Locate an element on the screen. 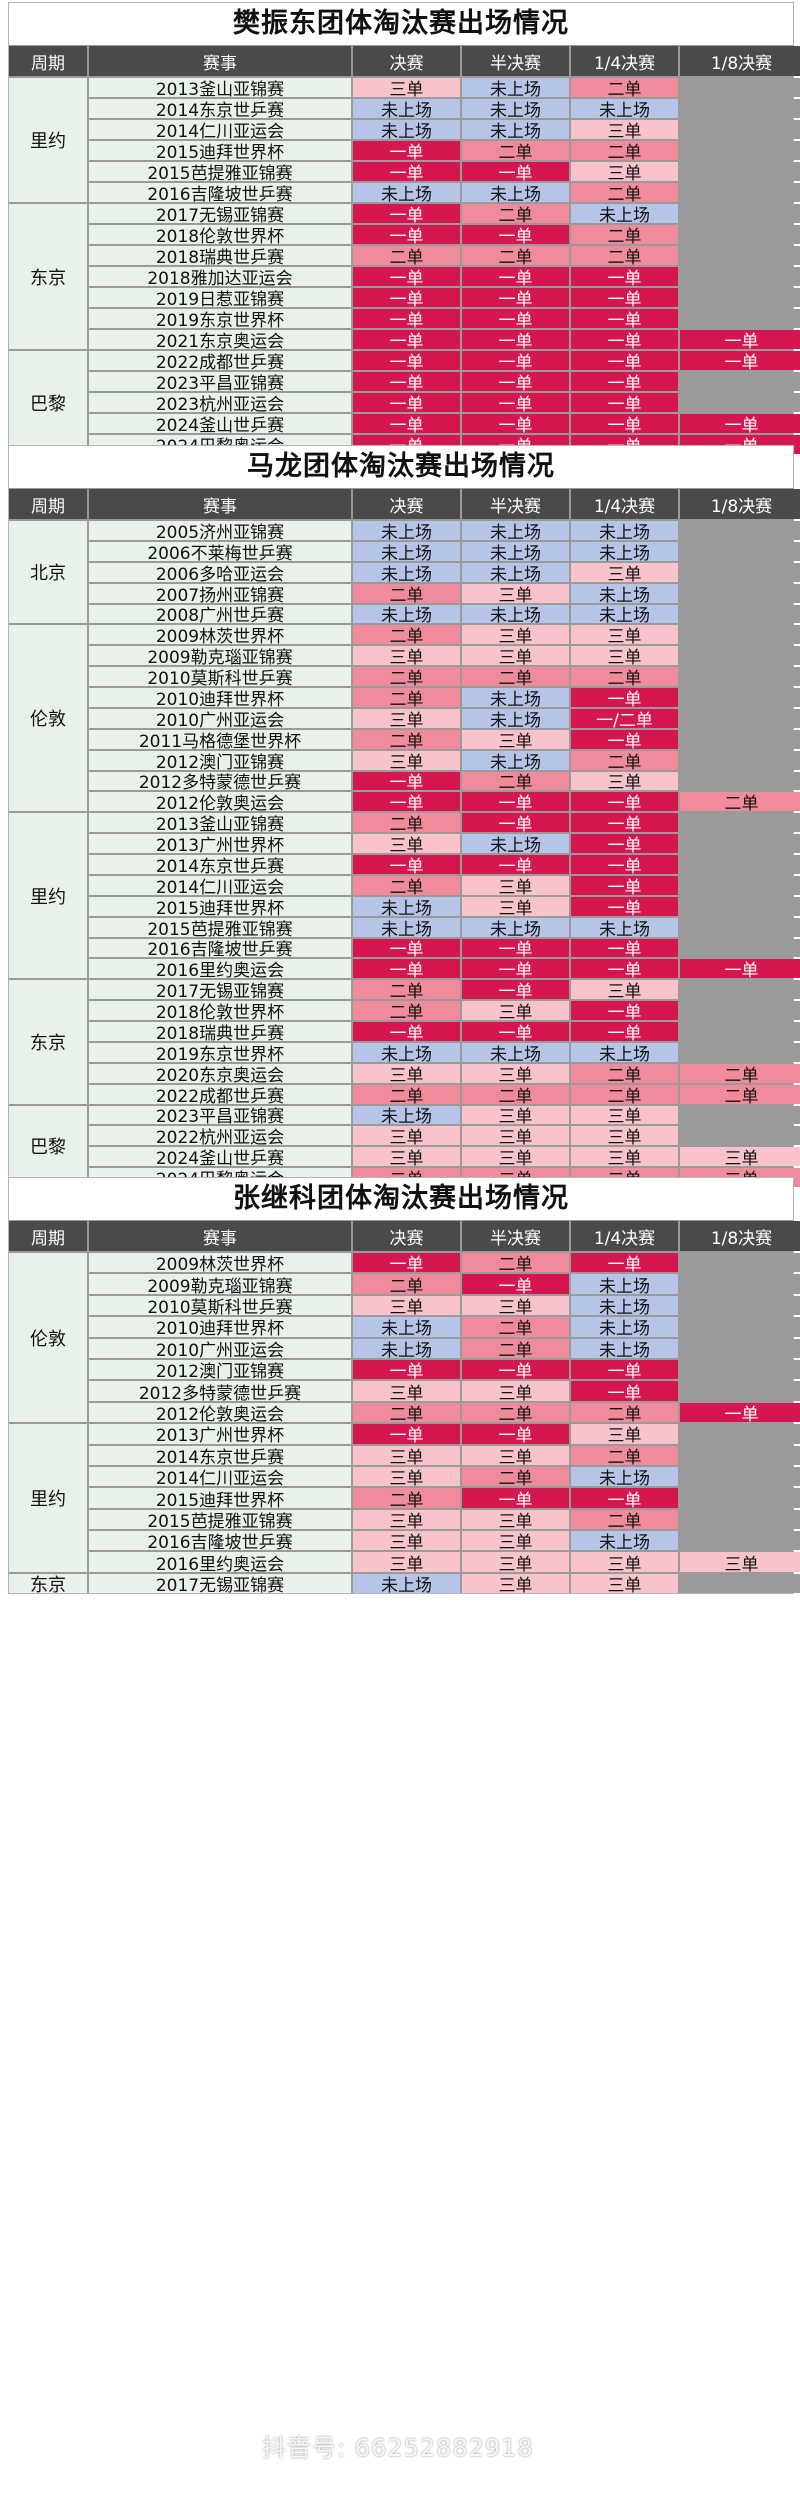 This screenshot has width=800, height=2508. column-header: 1/8决赛 is located at coordinates (740, 61).